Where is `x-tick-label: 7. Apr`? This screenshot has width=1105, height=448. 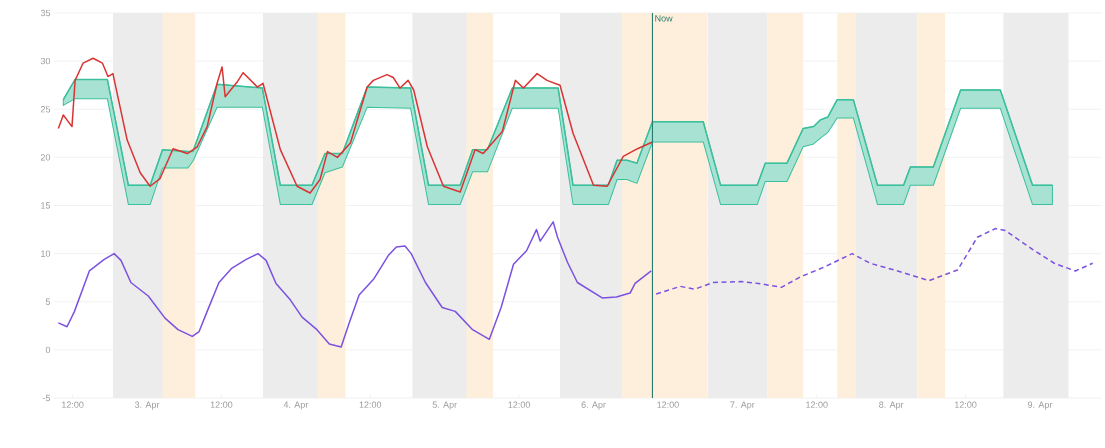
x-tick-label: 7. Apr is located at coordinates (742, 405).